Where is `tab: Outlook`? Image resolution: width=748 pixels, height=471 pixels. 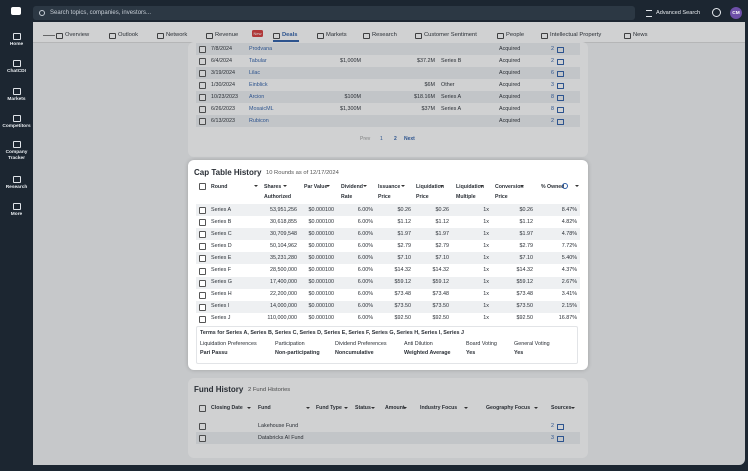
tab: Outlook is located at coordinates (128, 35).